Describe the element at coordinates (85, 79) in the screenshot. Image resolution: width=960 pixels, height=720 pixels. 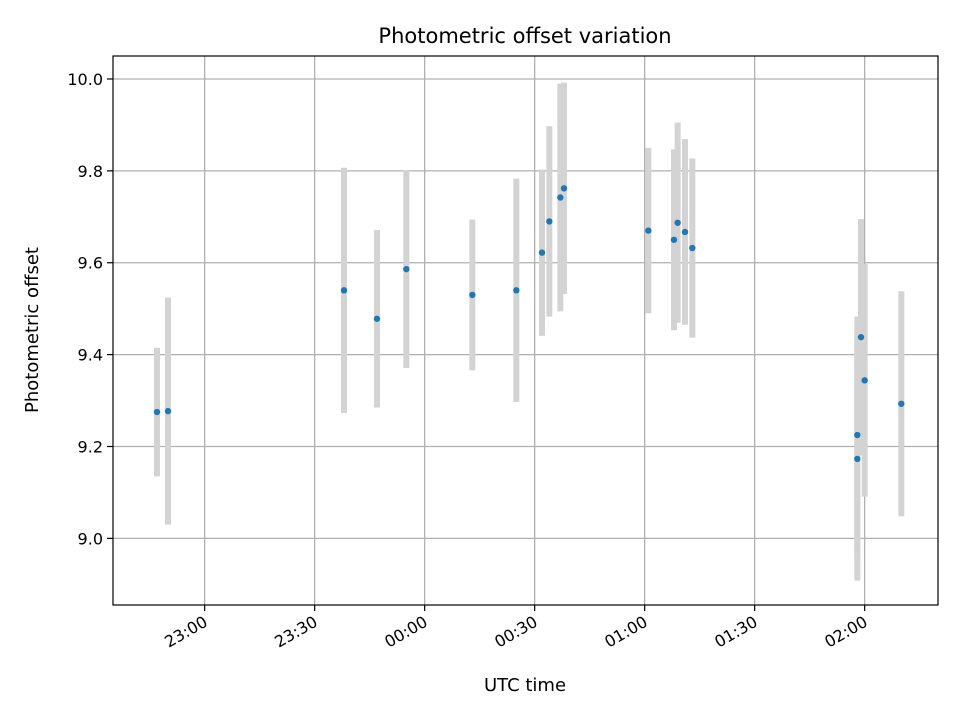
I see `y-tick-label: 10.0` at that location.